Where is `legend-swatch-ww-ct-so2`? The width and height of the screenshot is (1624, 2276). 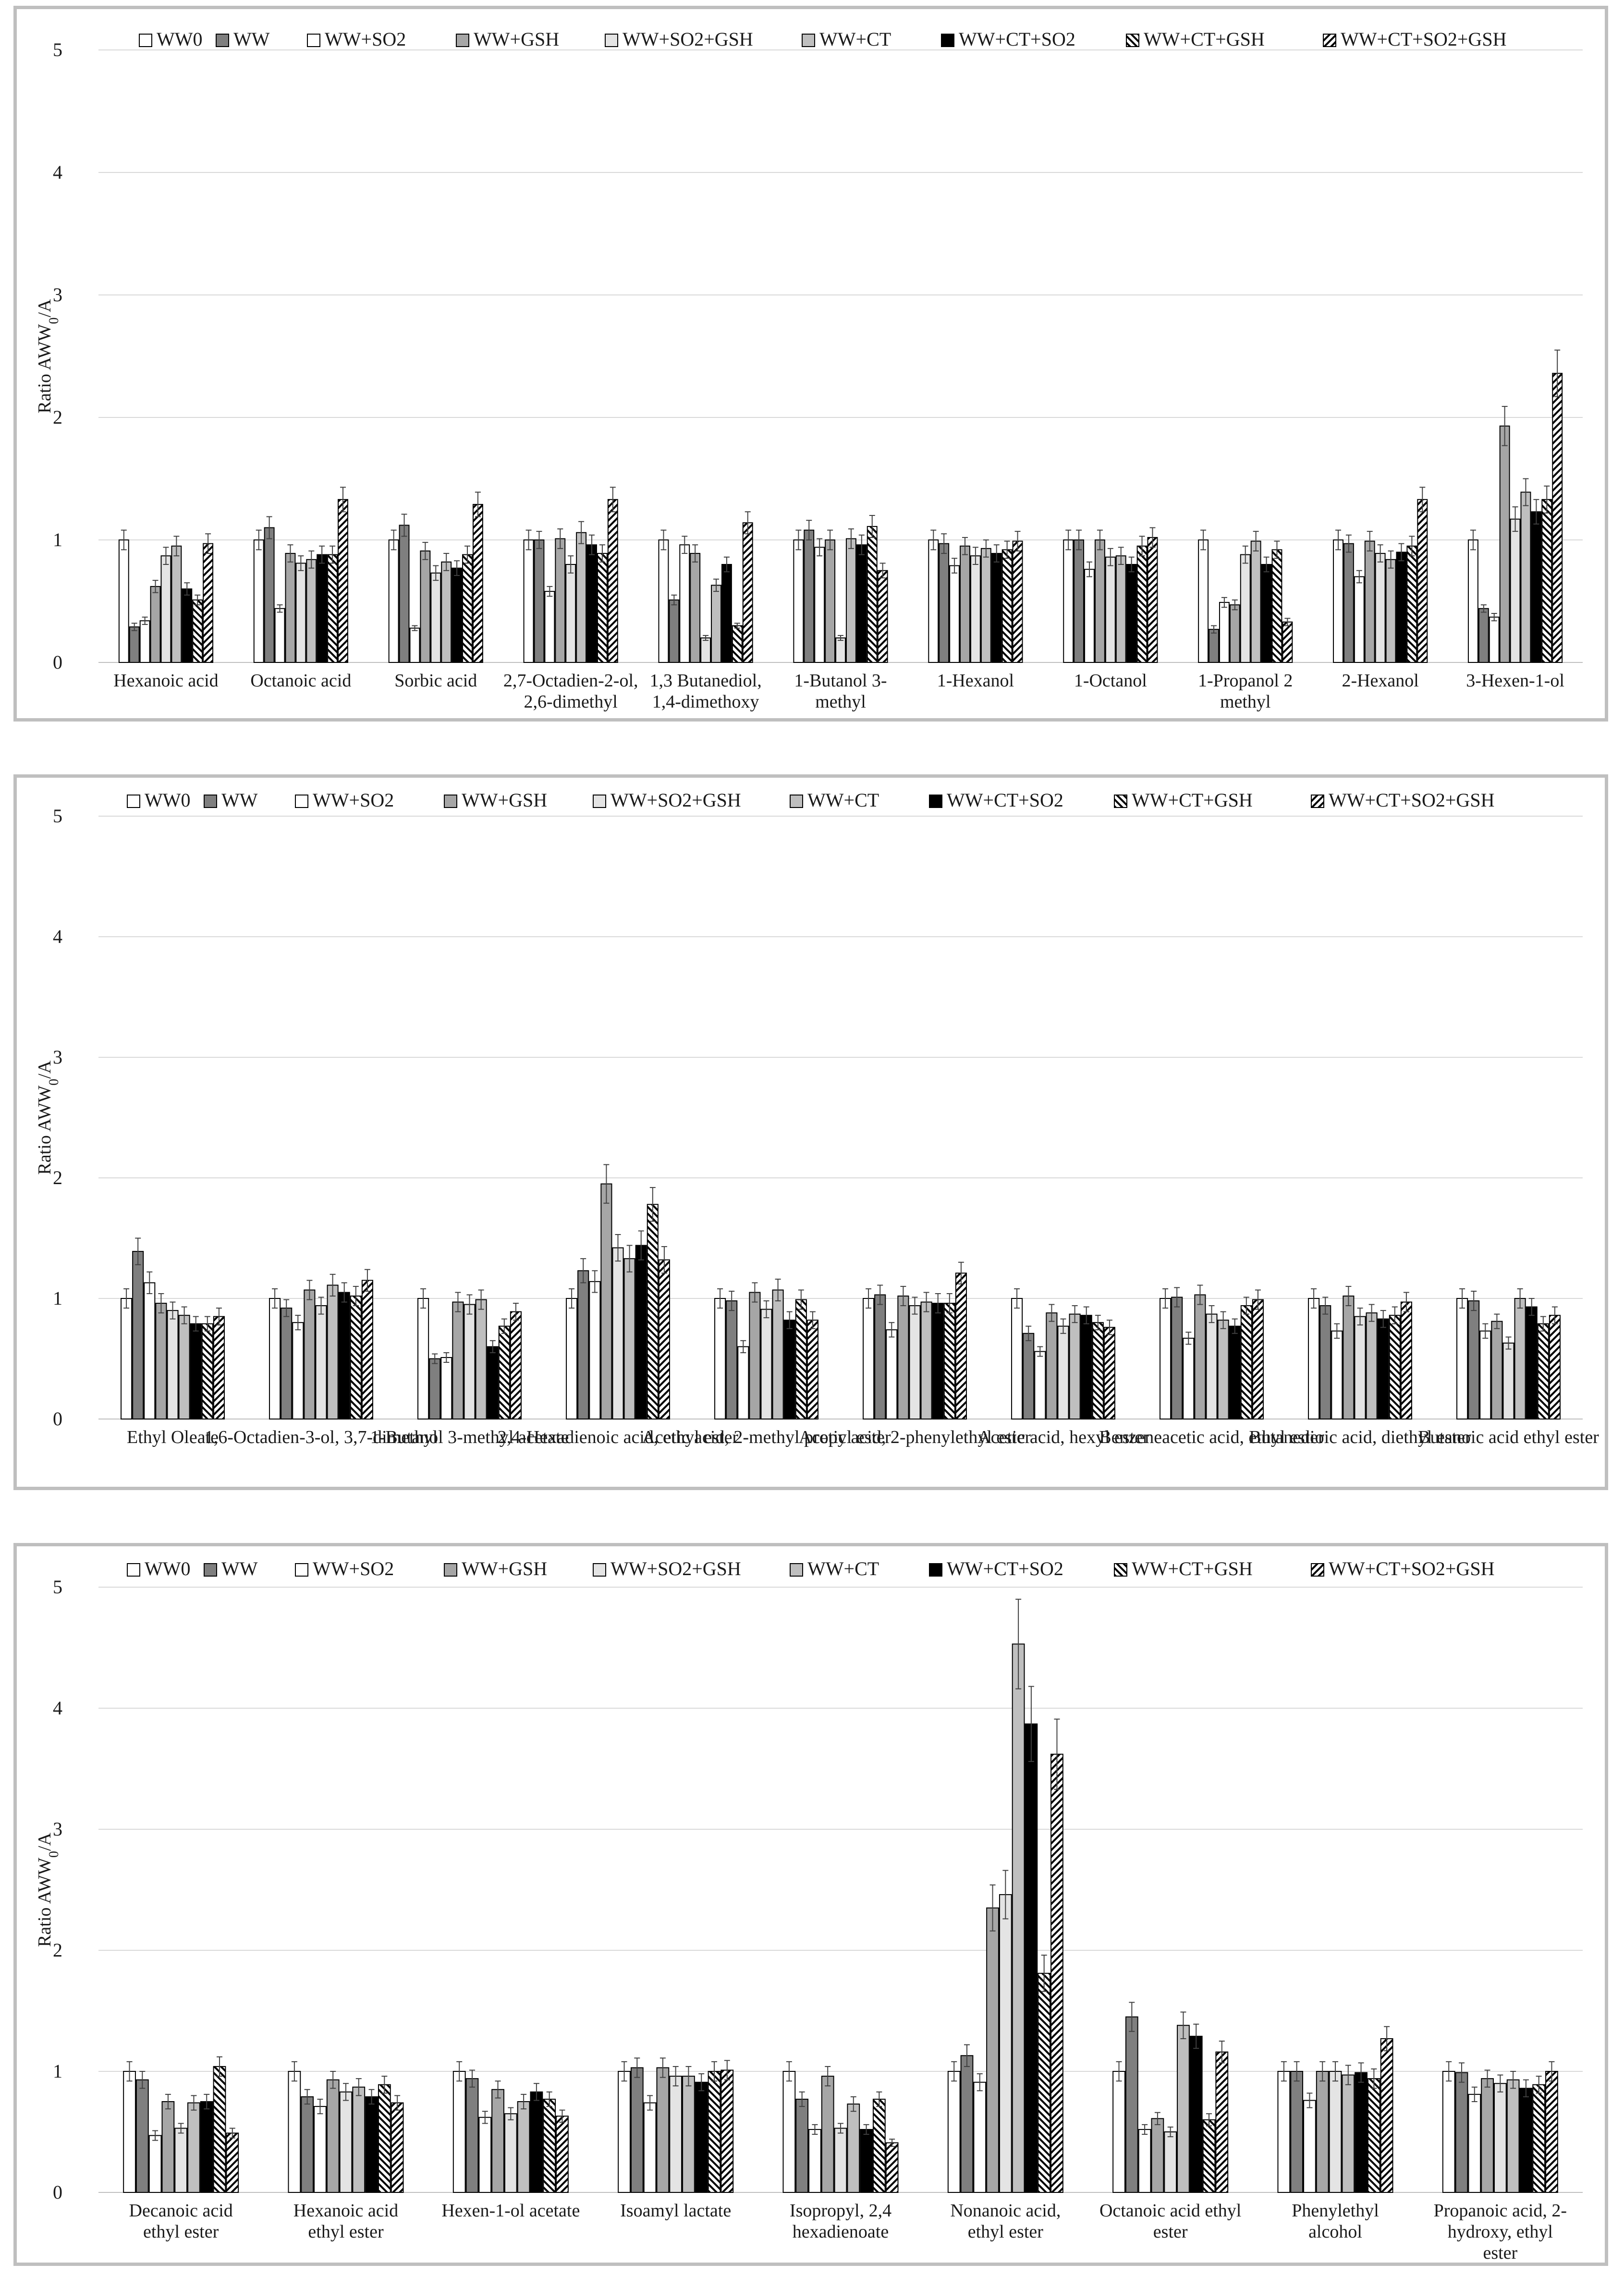 legend-swatch-ww-ct-so2 is located at coordinates (947, 40).